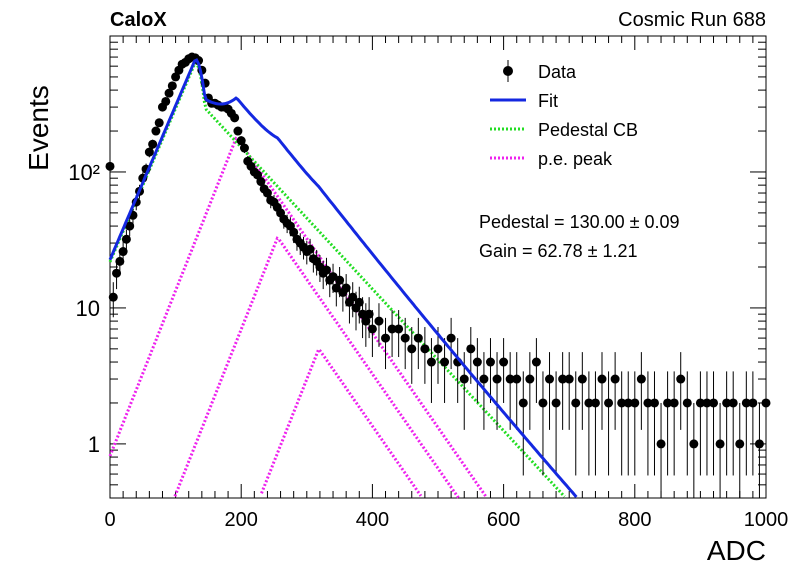 The height and width of the screenshot is (572, 796). I want to click on y-axis-label: Events, so click(38, 128).